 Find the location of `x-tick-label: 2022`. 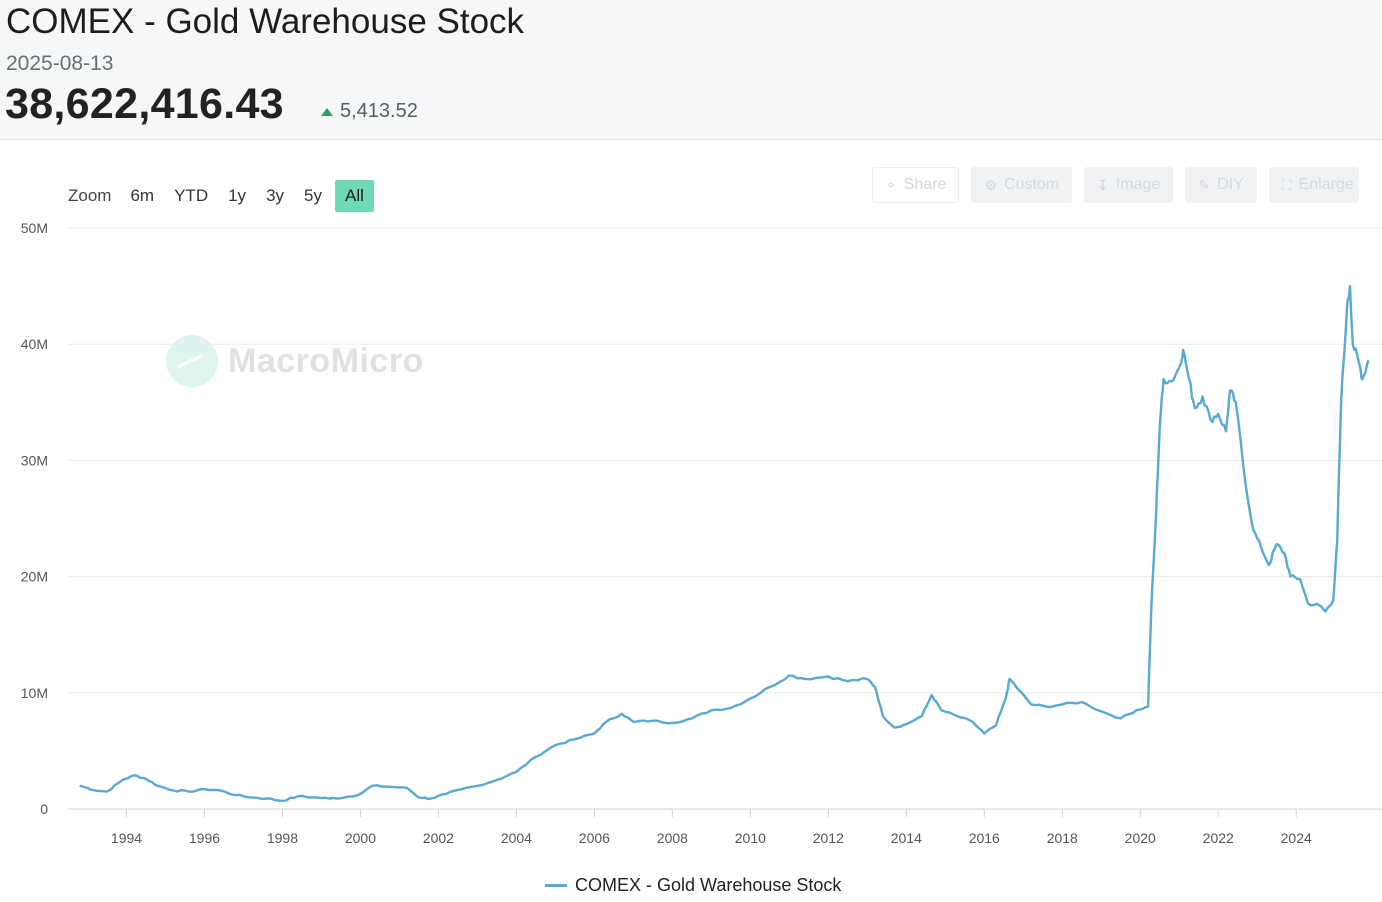

x-tick-label: 2022 is located at coordinates (1218, 838).